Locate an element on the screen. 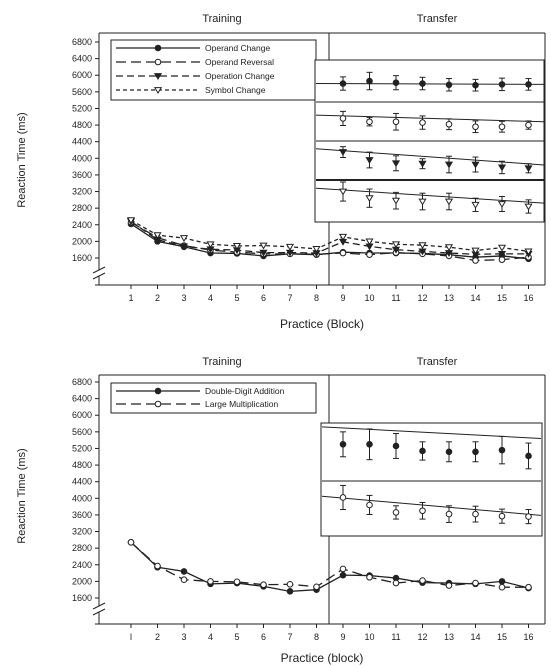  legend-entry: Double-Digit Addition is located at coordinates (200, 391).